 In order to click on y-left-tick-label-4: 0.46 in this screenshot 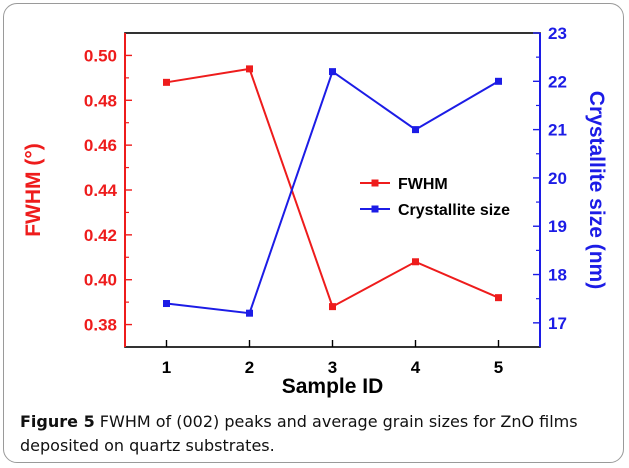, I will do `click(100, 145)`.